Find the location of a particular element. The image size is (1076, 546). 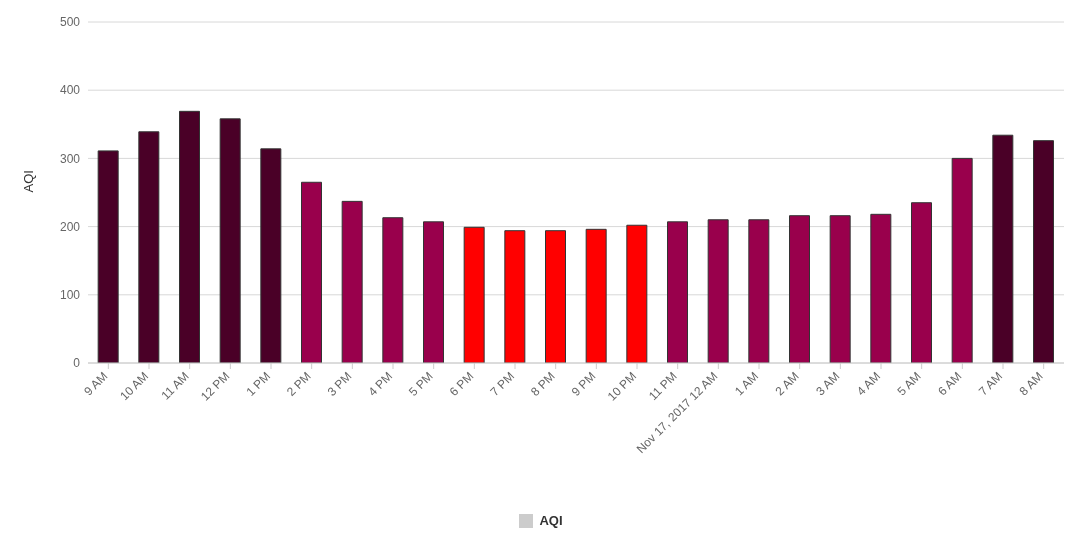

x-tick-label: 12 PM is located at coordinates (215, 386).